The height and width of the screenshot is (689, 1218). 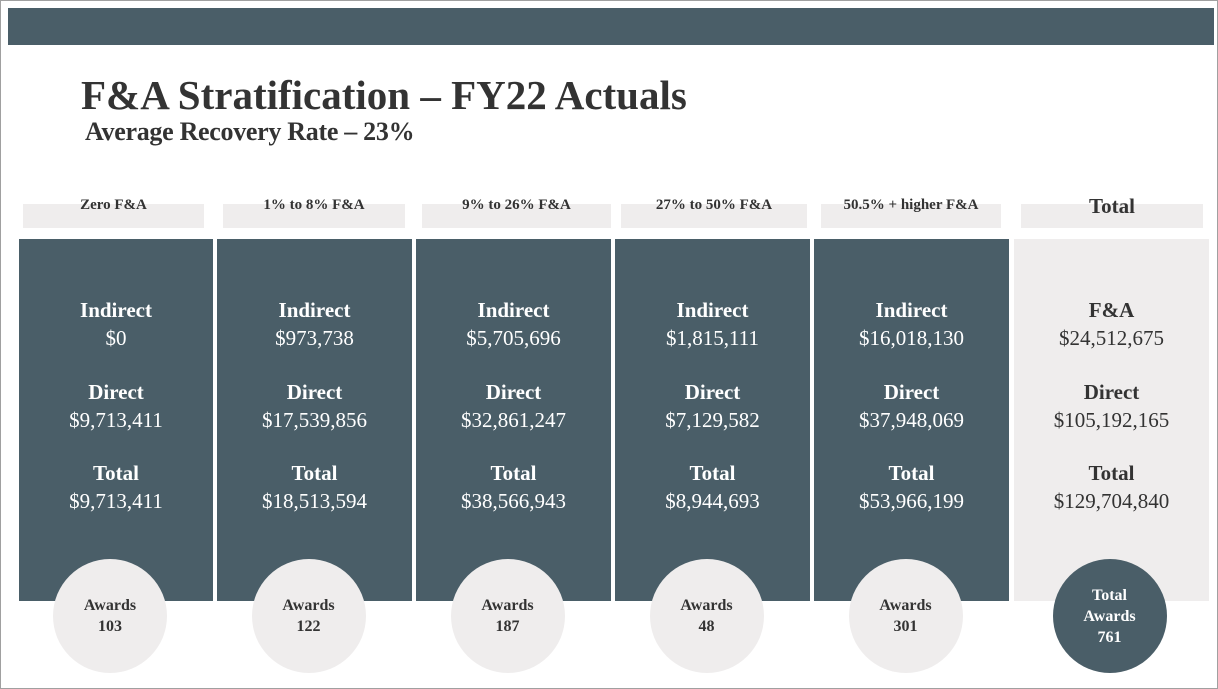 What do you see at coordinates (314, 205) in the screenshot?
I see `column-header: 1% to 8% F&A` at bounding box center [314, 205].